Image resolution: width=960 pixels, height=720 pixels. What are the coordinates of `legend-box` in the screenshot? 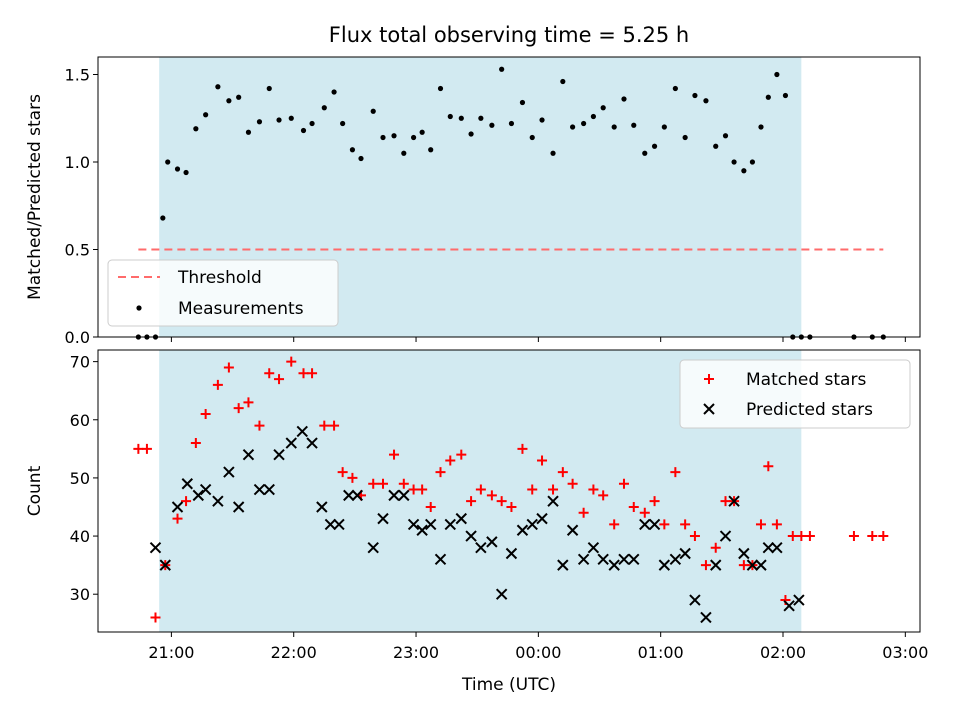 It's located at (795, 394).